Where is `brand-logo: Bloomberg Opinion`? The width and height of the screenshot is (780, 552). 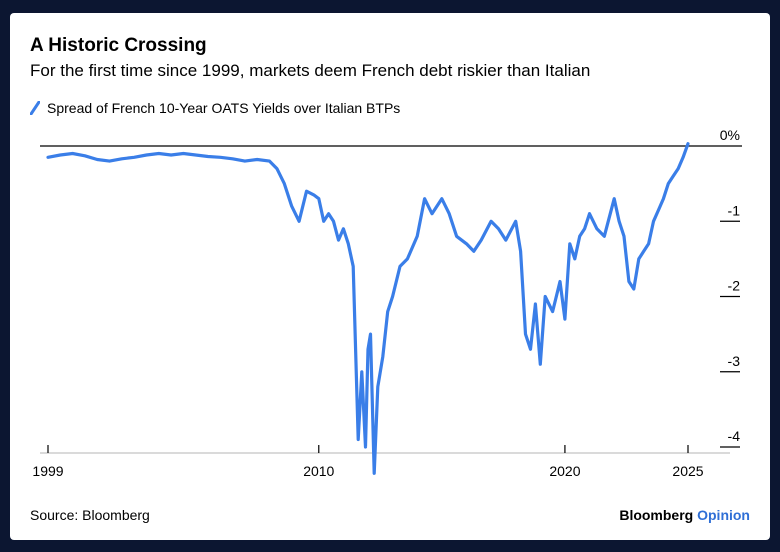 brand-logo: Bloomberg Opinion is located at coordinates (684, 515).